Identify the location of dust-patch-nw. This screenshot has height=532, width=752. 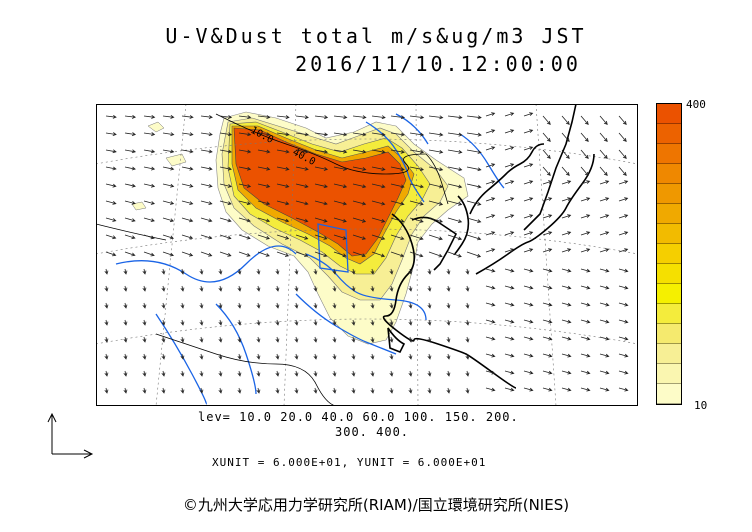
(159, 166).